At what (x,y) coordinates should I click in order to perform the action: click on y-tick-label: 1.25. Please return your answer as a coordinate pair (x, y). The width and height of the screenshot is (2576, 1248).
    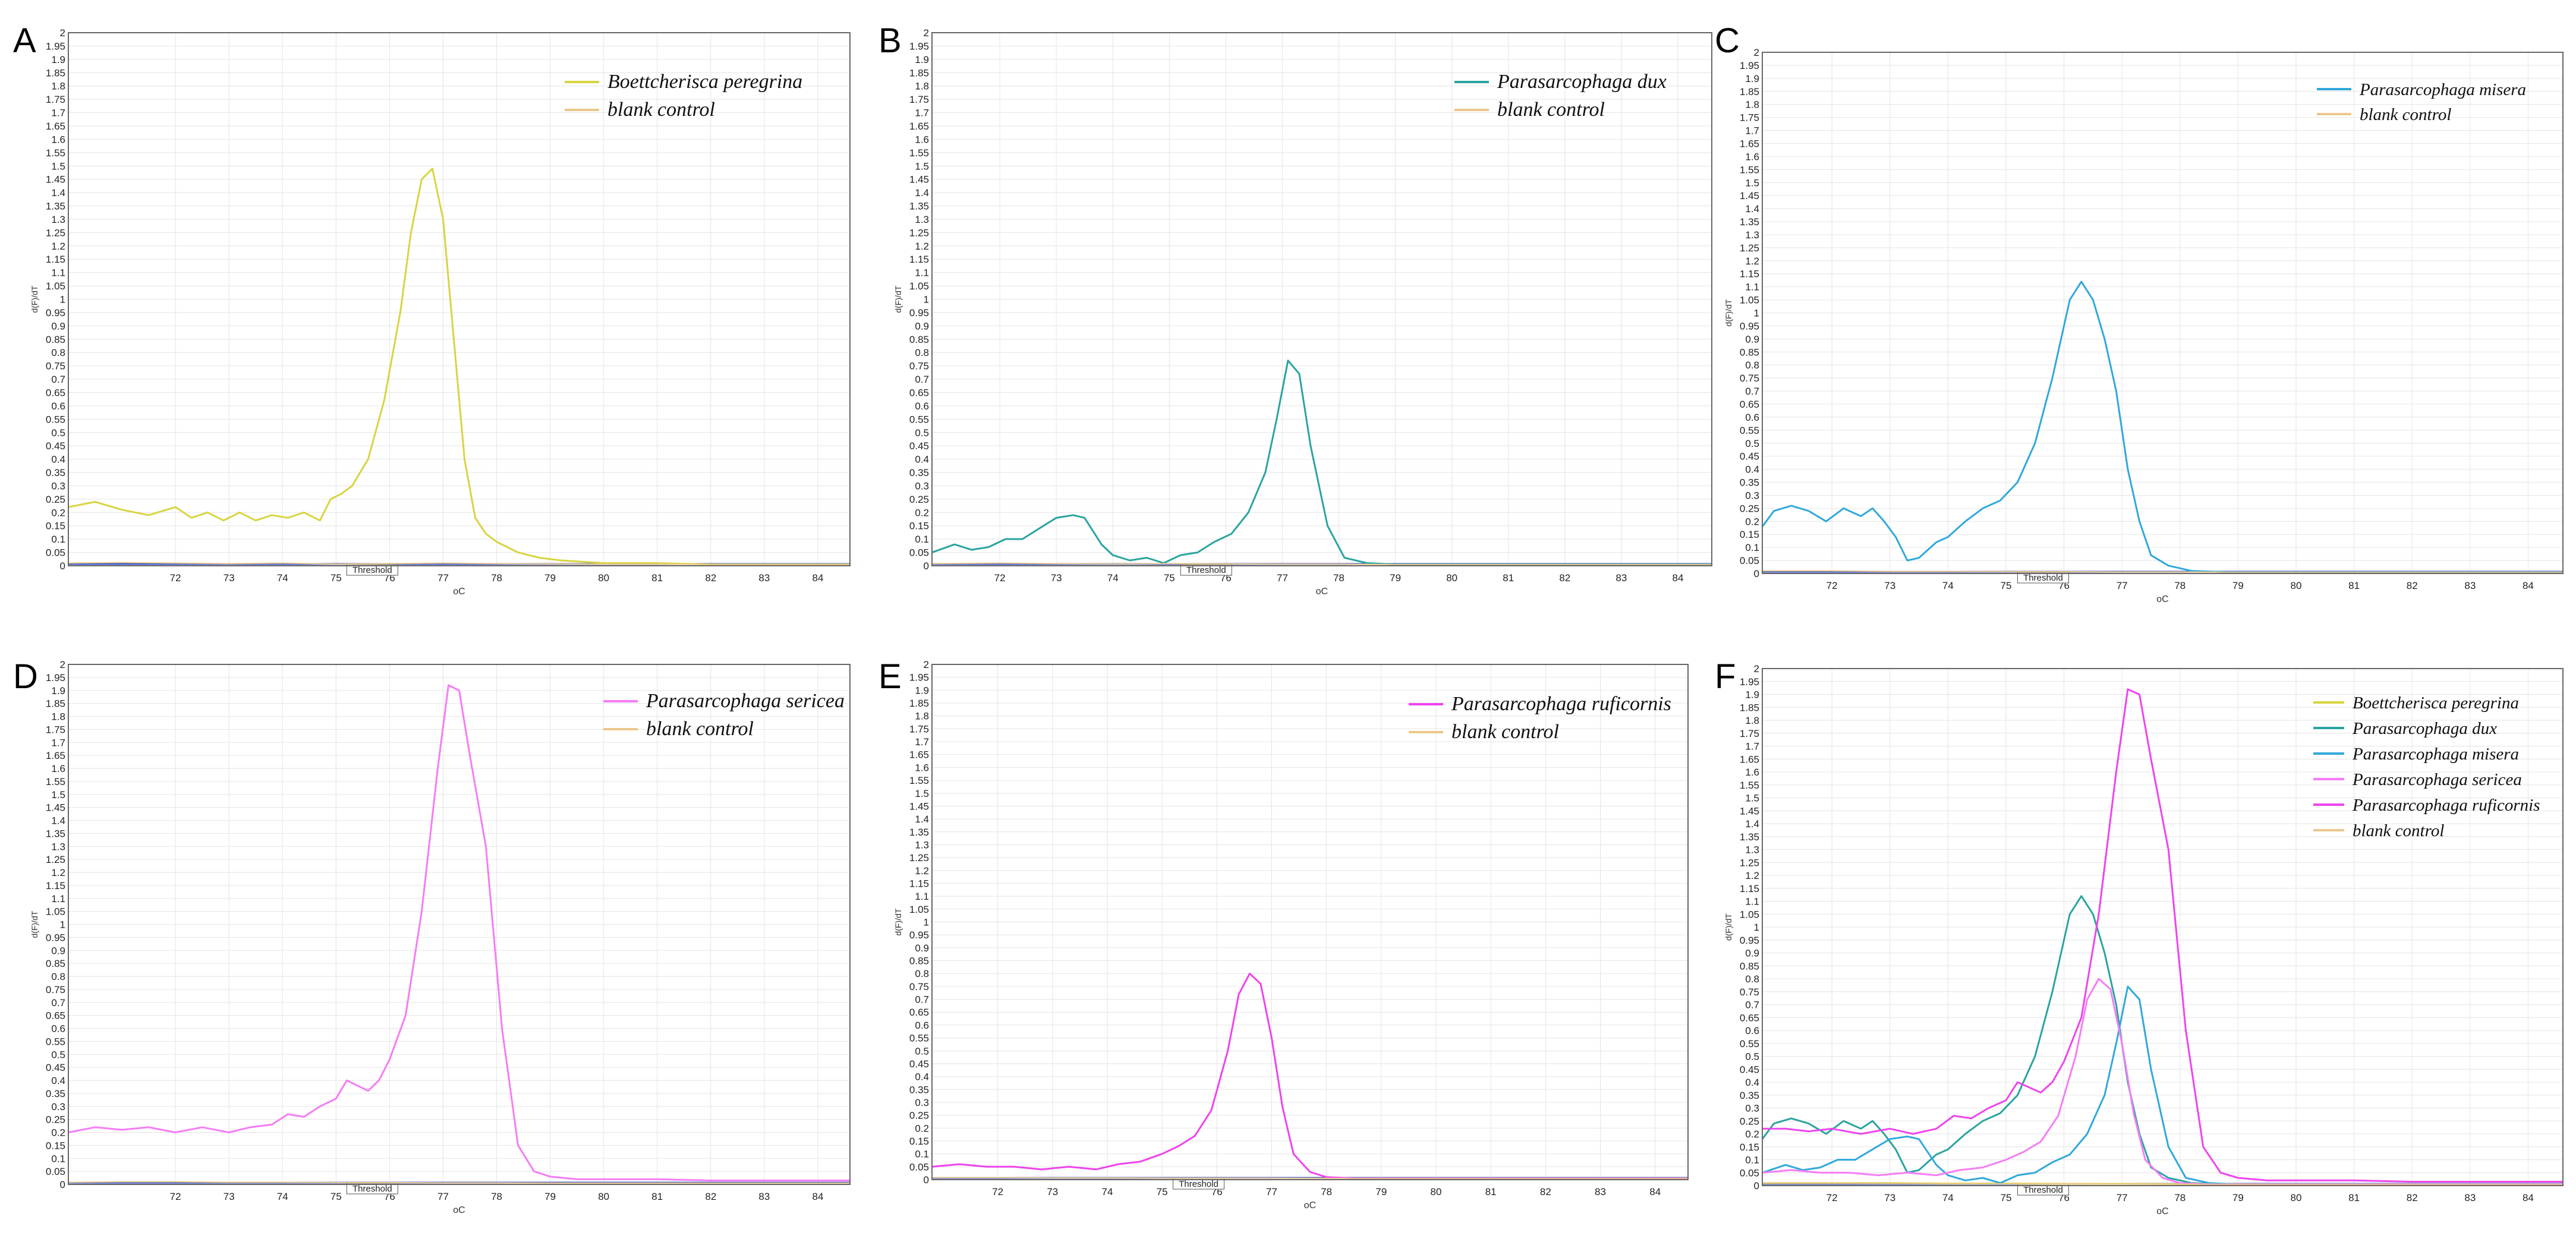
    Looking at the image, I should click on (1750, 863).